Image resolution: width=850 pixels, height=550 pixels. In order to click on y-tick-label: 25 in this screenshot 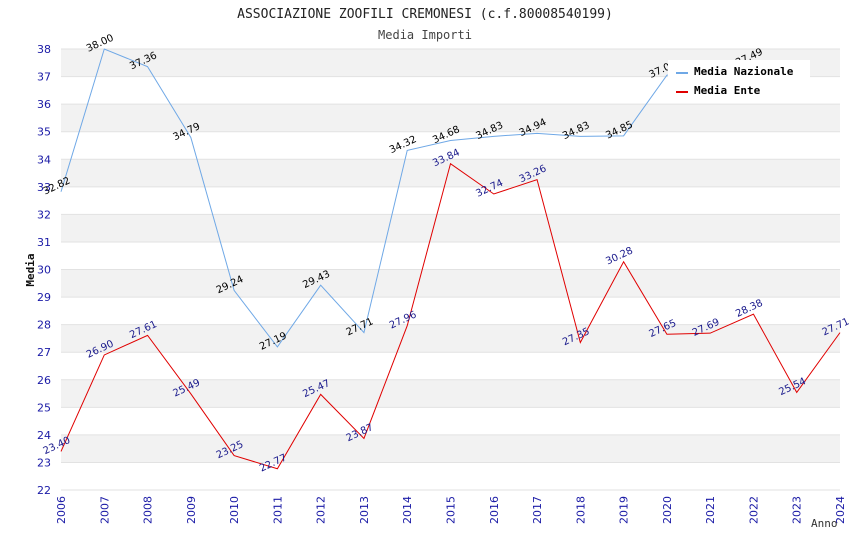, I will do `click(44, 407)`.